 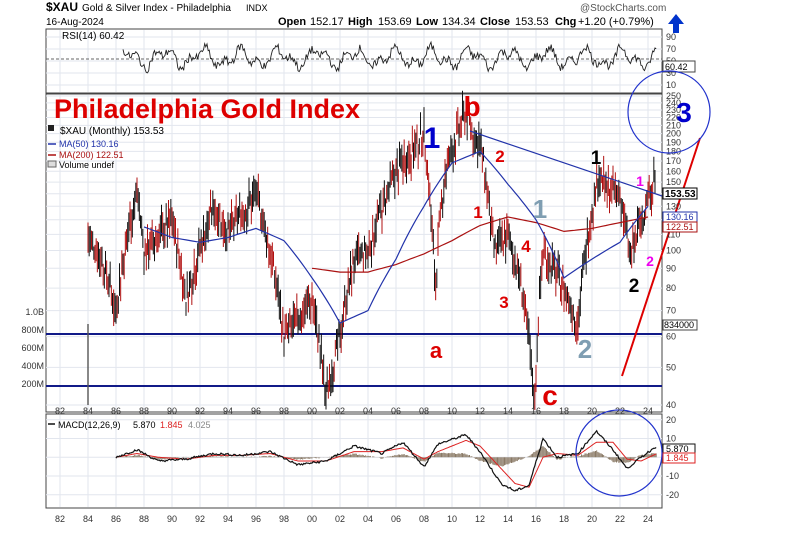 What do you see at coordinates (200, 519) in the screenshot?
I see `x-tick-label-bottom: 92` at bounding box center [200, 519].